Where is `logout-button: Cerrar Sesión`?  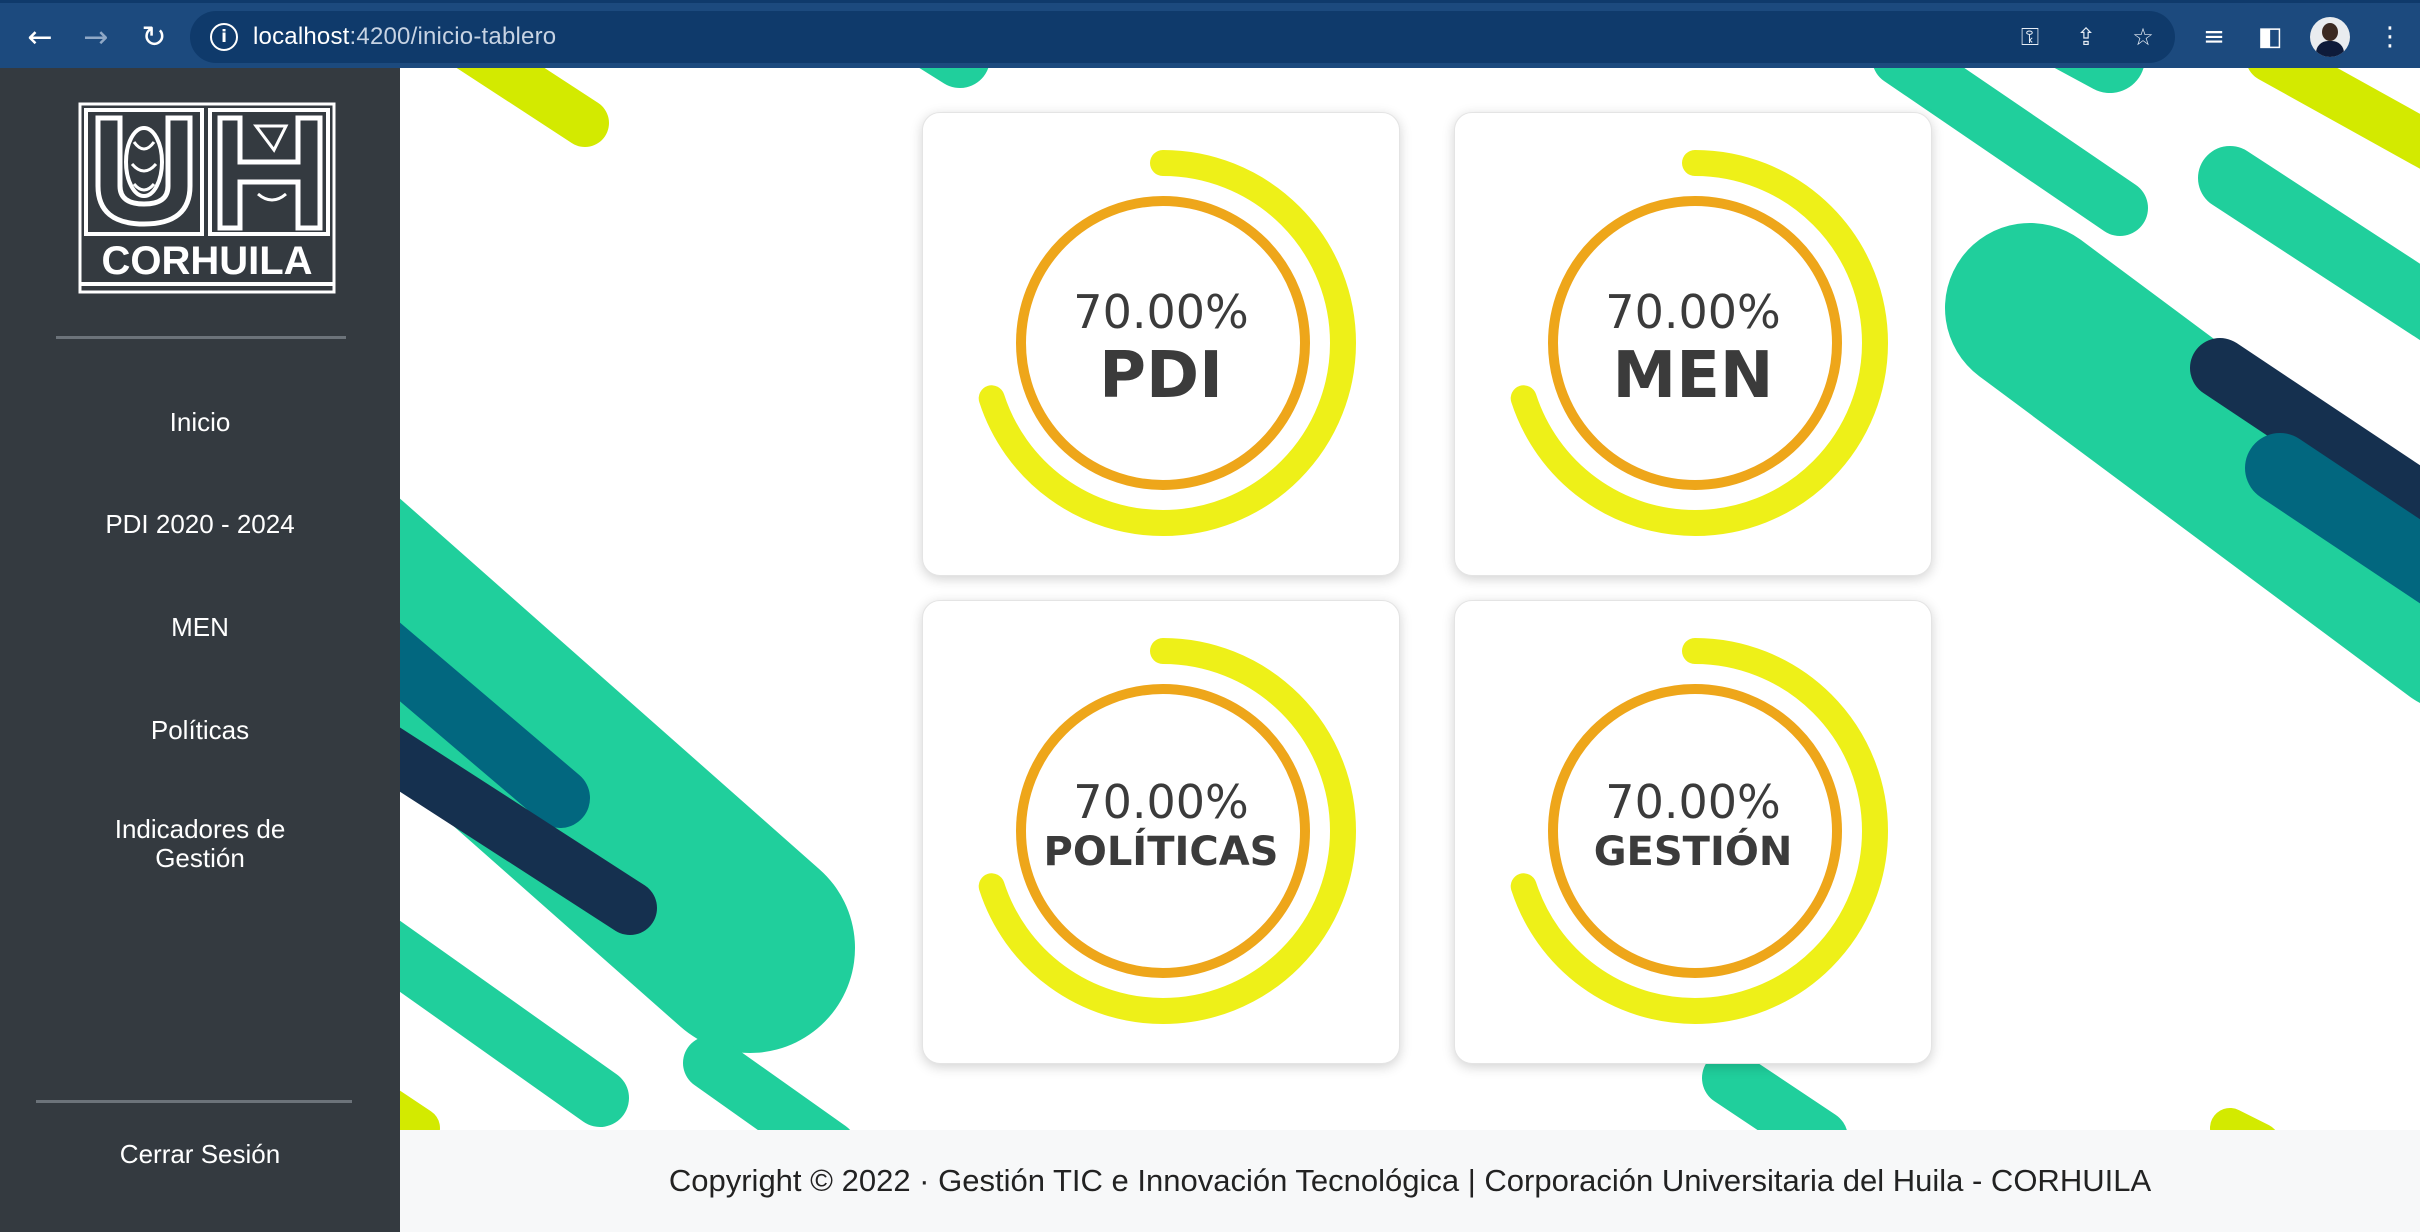 logout-button: Cerrar Sesión is located at coordinates (200, 1154).